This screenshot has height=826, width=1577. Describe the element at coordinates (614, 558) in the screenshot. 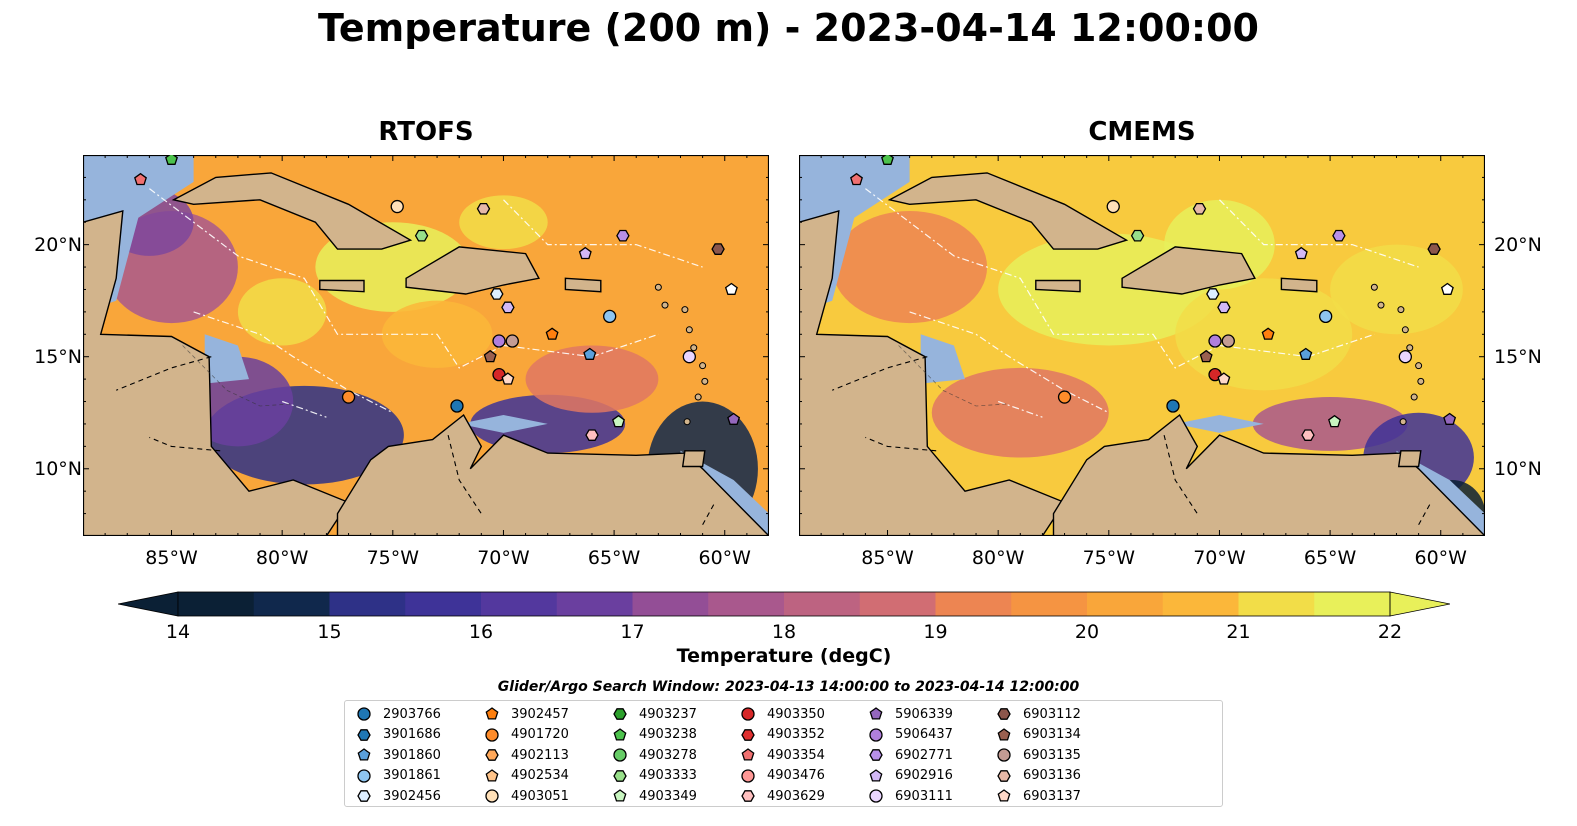

I see `longitude-tick: 65°W` at that location.